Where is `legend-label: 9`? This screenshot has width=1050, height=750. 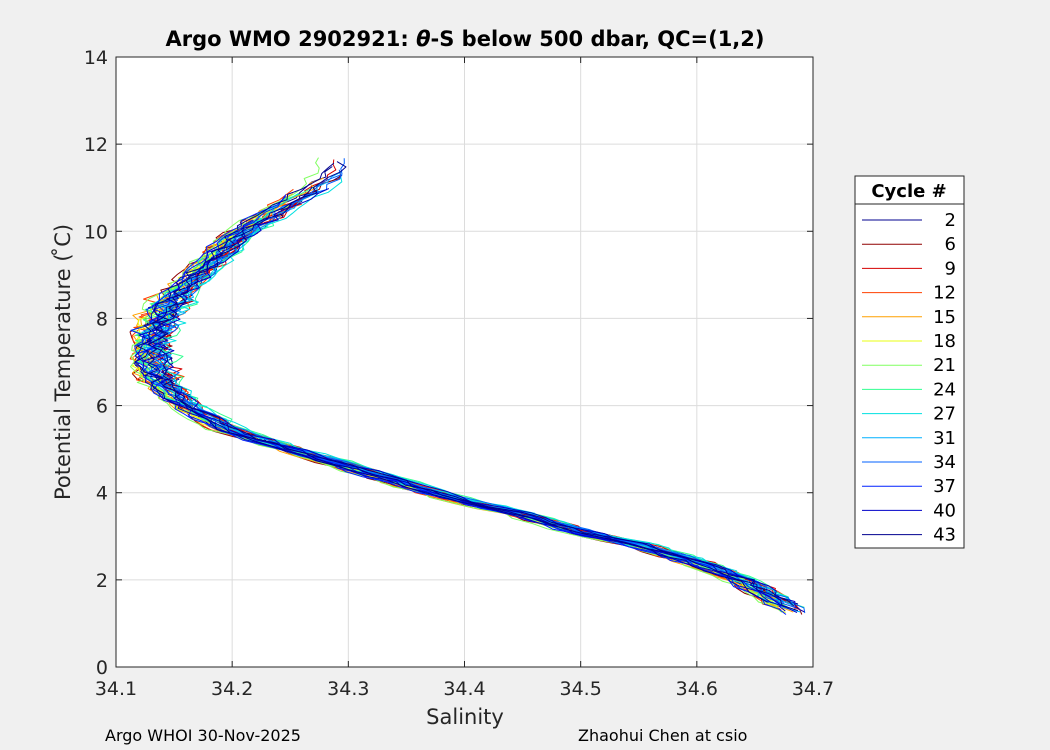 legend-label: 9 is located at coordinates (950, 268).